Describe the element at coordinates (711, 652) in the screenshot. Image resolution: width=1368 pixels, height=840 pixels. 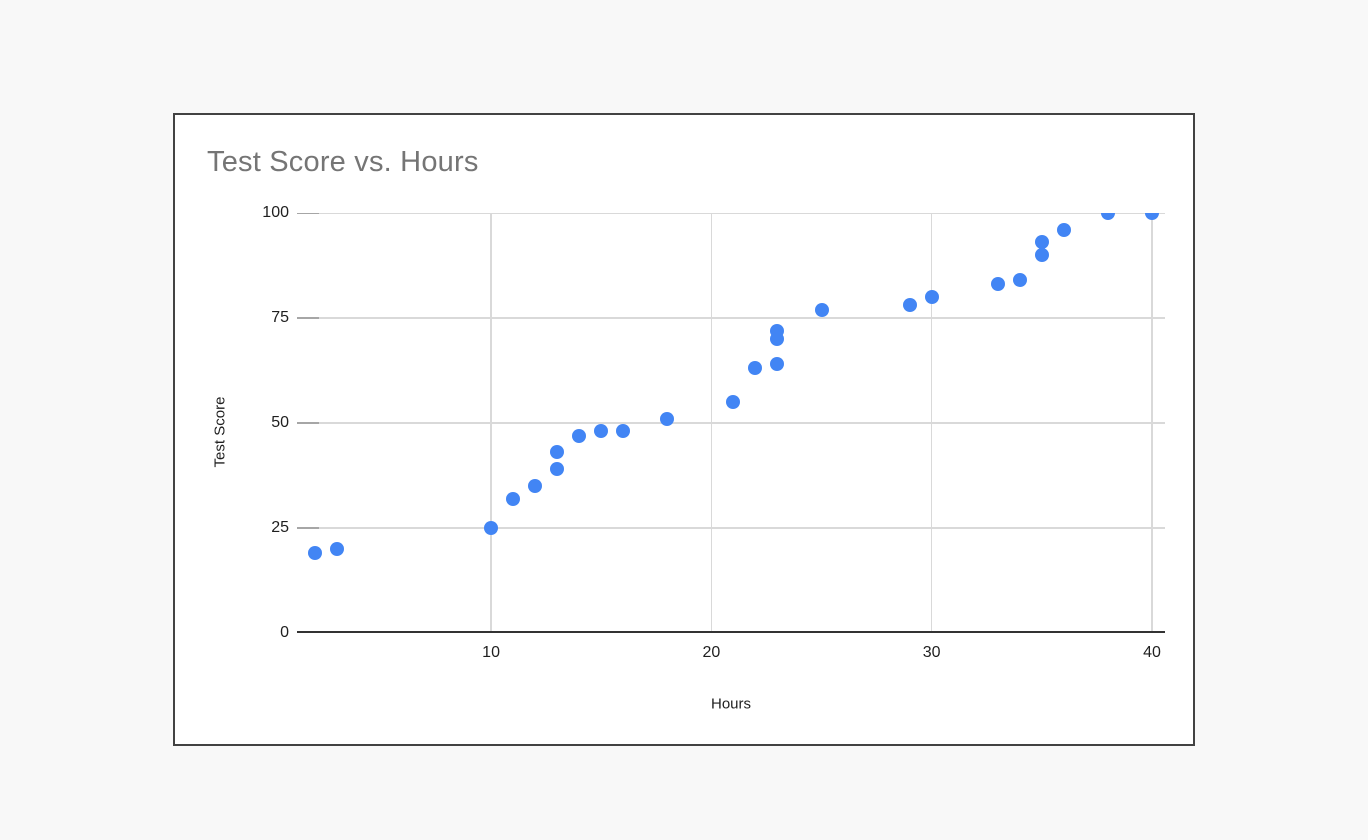
I see `x-tick-label: 20` at that location.